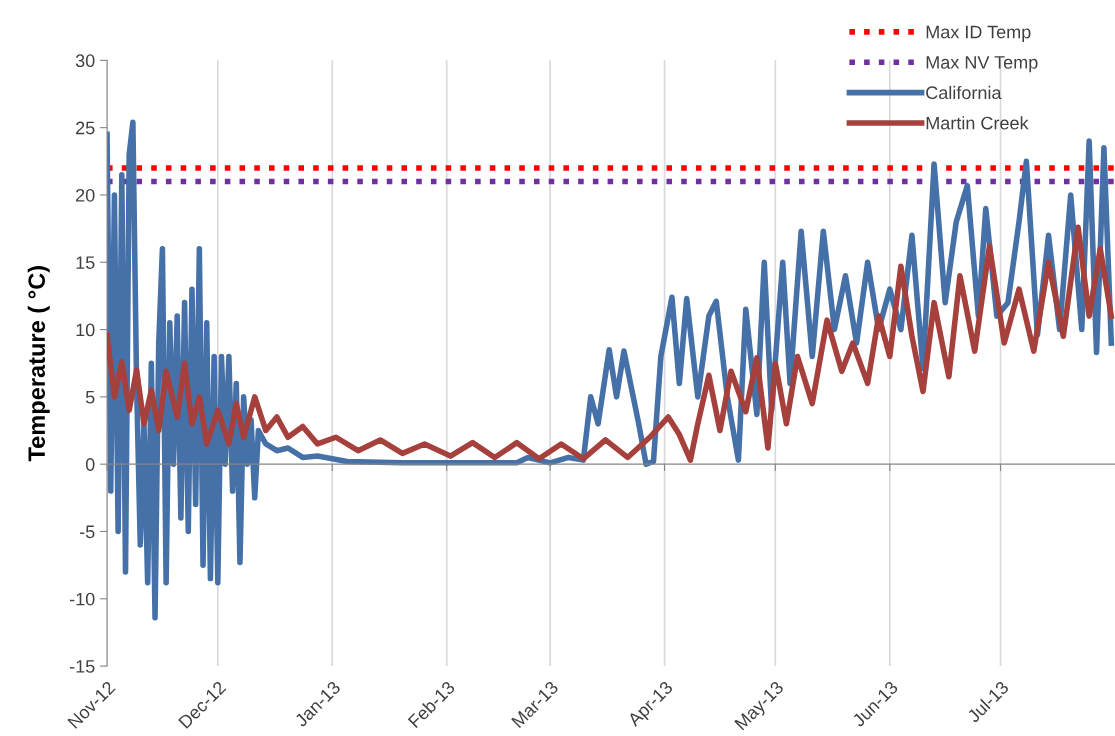 The image size is (1115, 736). Describe the element at coordinates (85, 330) in the screenshot. I see `y-tick-label: 10` at that location.